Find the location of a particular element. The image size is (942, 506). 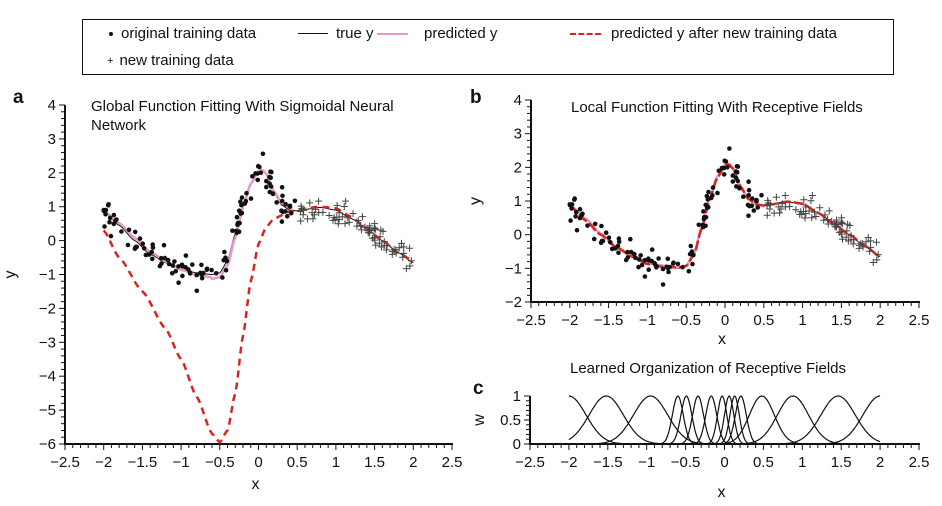

y-tick-label: −3 is located at coordinates (47, 342).